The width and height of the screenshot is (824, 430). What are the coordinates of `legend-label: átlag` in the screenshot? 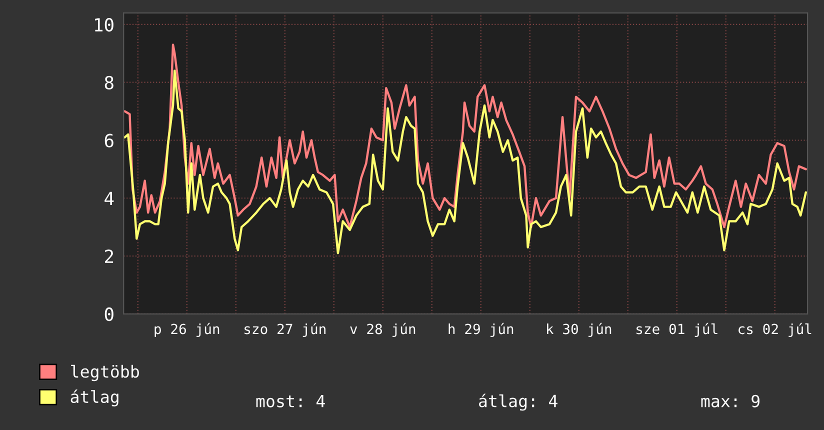 It's located at (94, 397).